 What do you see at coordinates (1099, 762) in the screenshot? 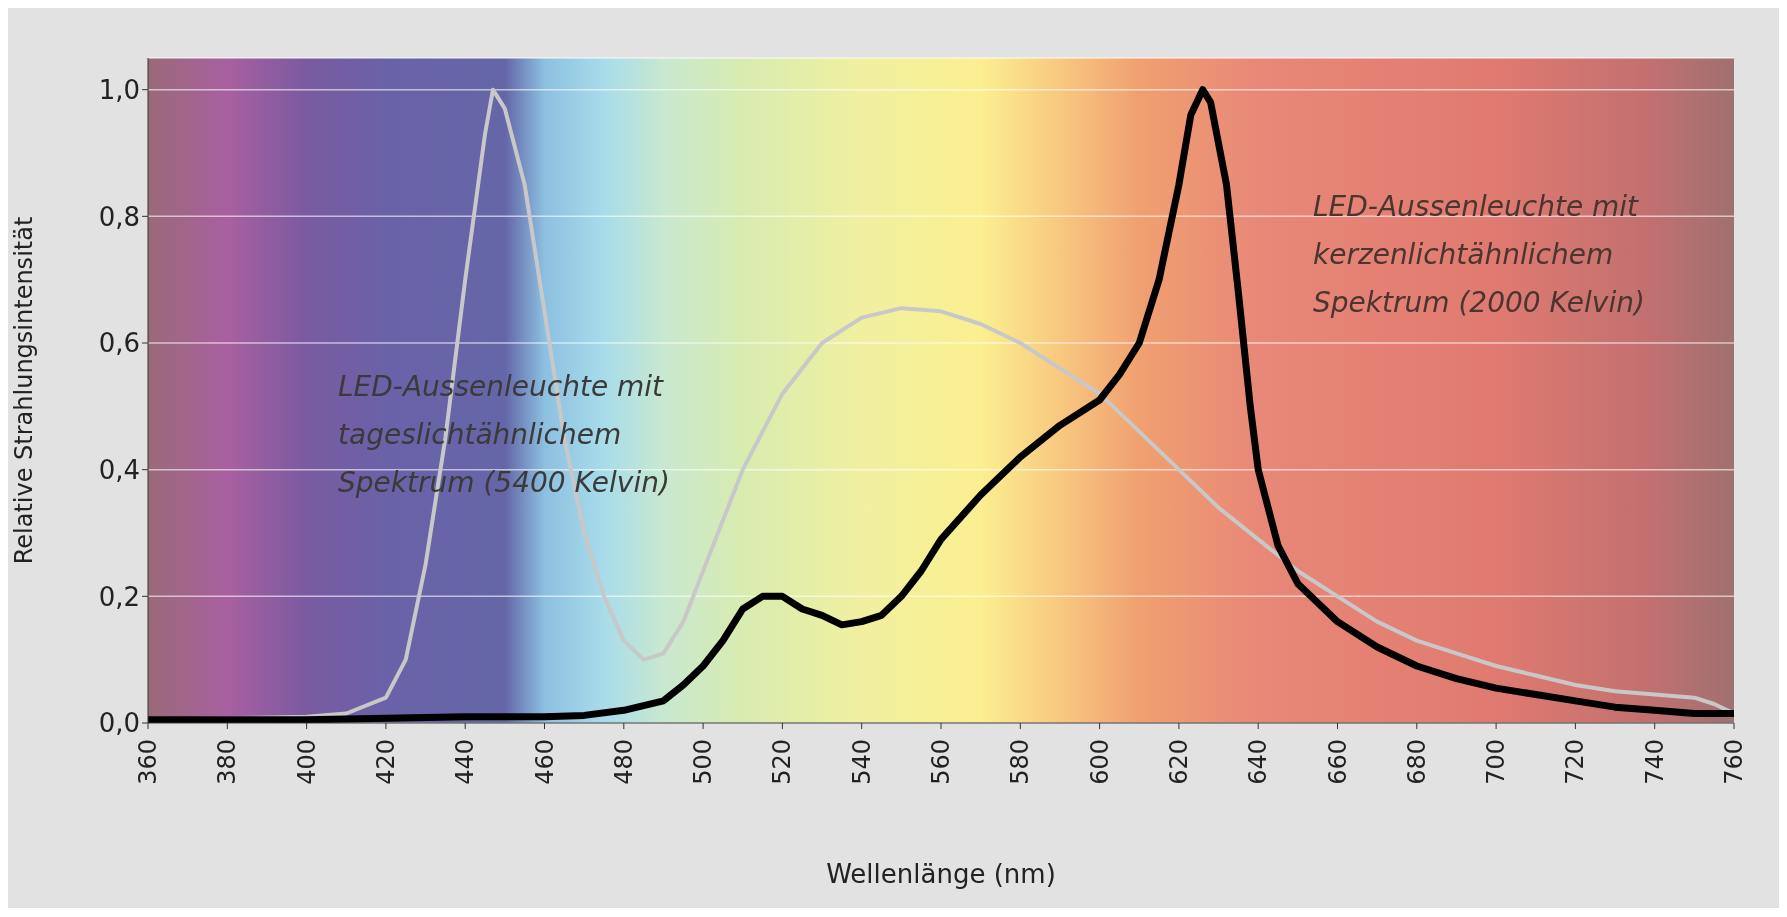
I see `x-tick-label: 600` at bounding box center [1099, 762].